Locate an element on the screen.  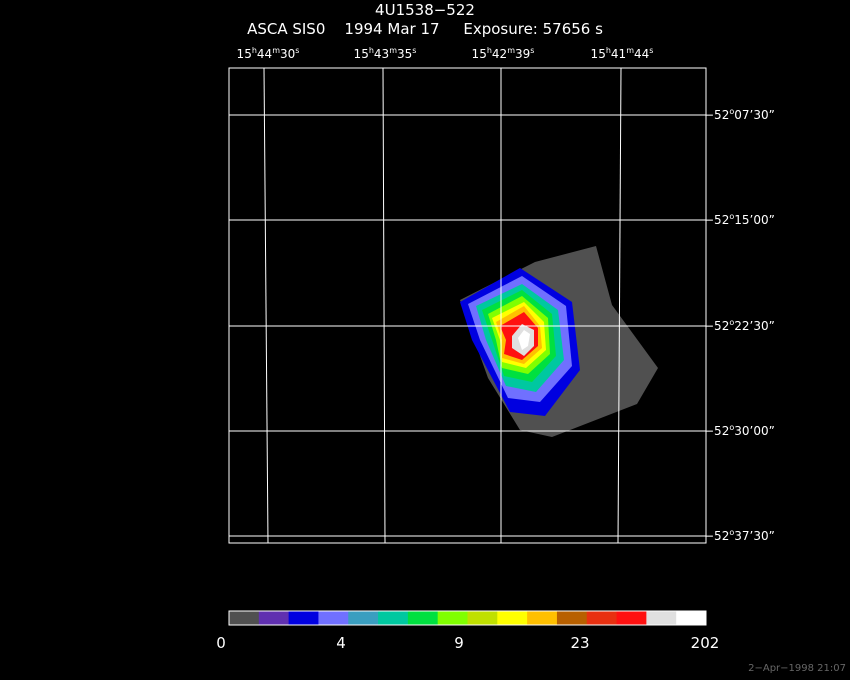
ra-tick-label: 15h43m35s is located at coordinates (385, 53).